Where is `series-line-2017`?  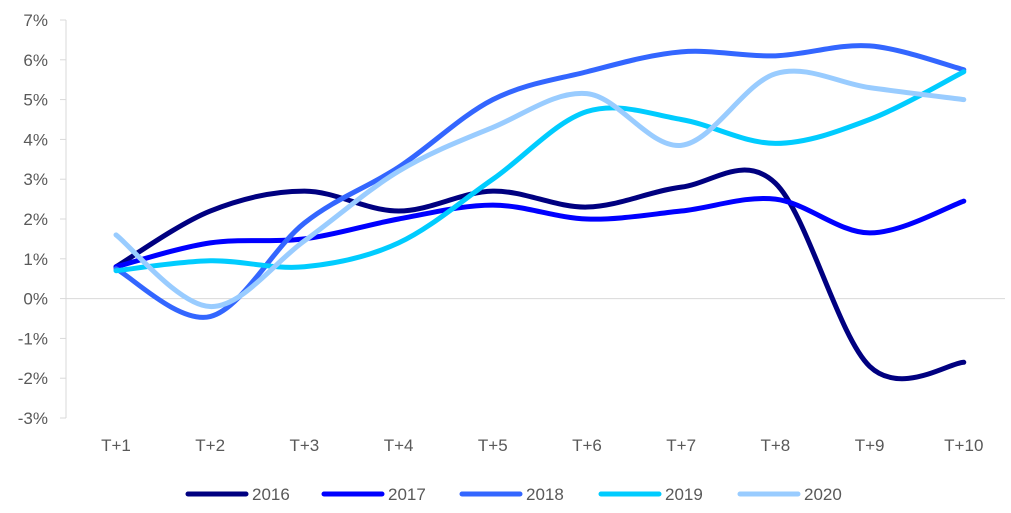
series-line-2017 is located at coordinates (540, 232).